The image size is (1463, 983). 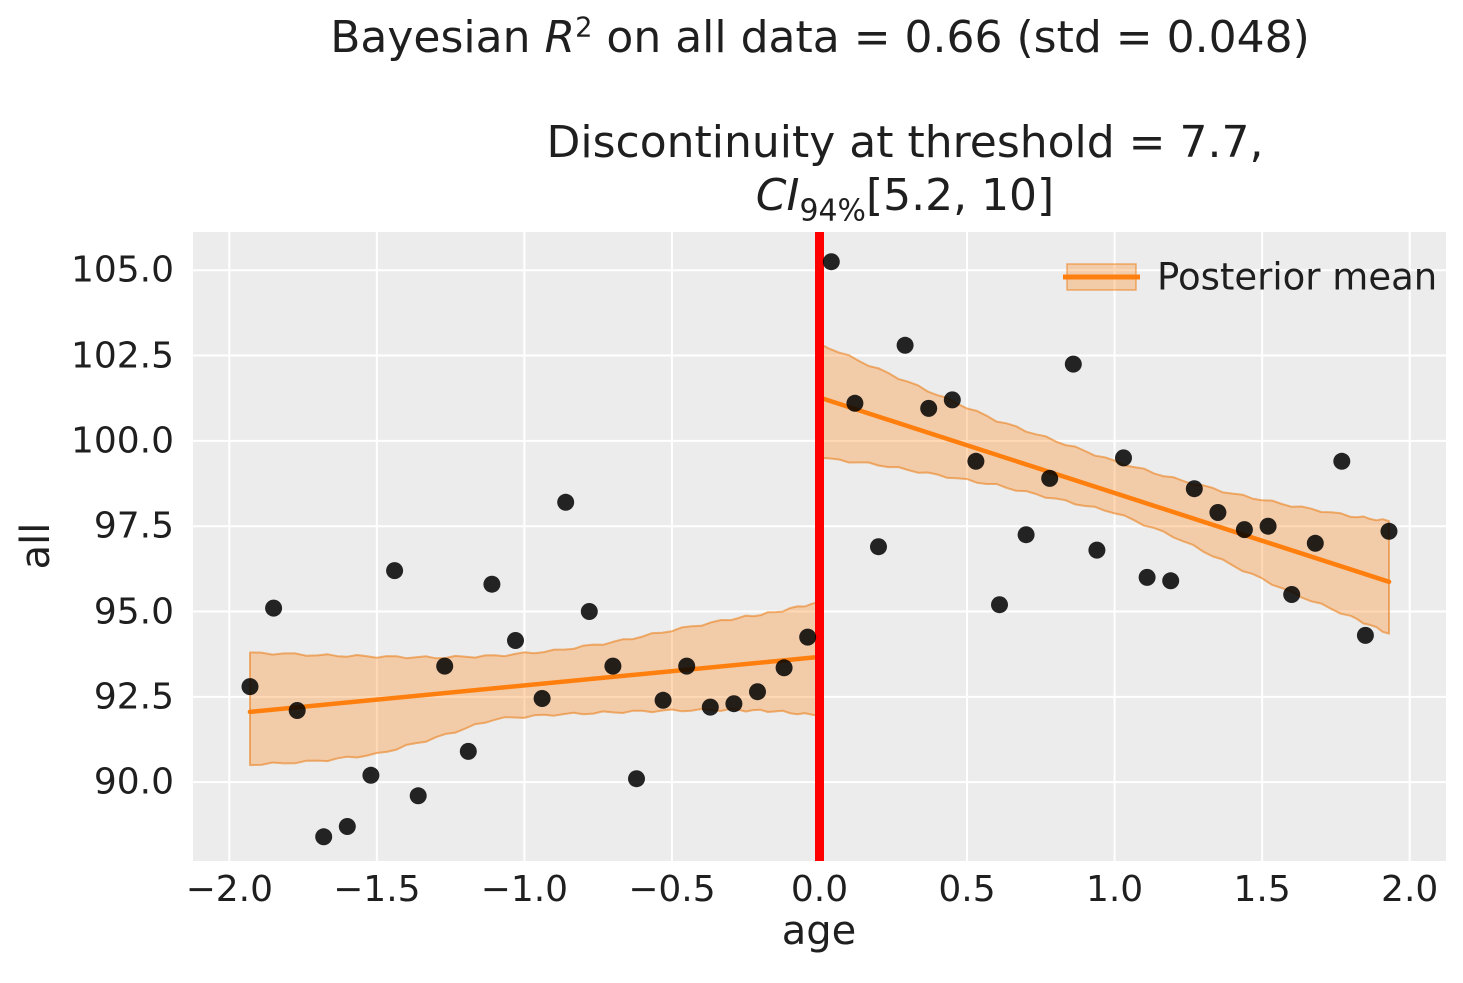 I want to click on posterior-mean-line-left, so click(x=534, y=684).